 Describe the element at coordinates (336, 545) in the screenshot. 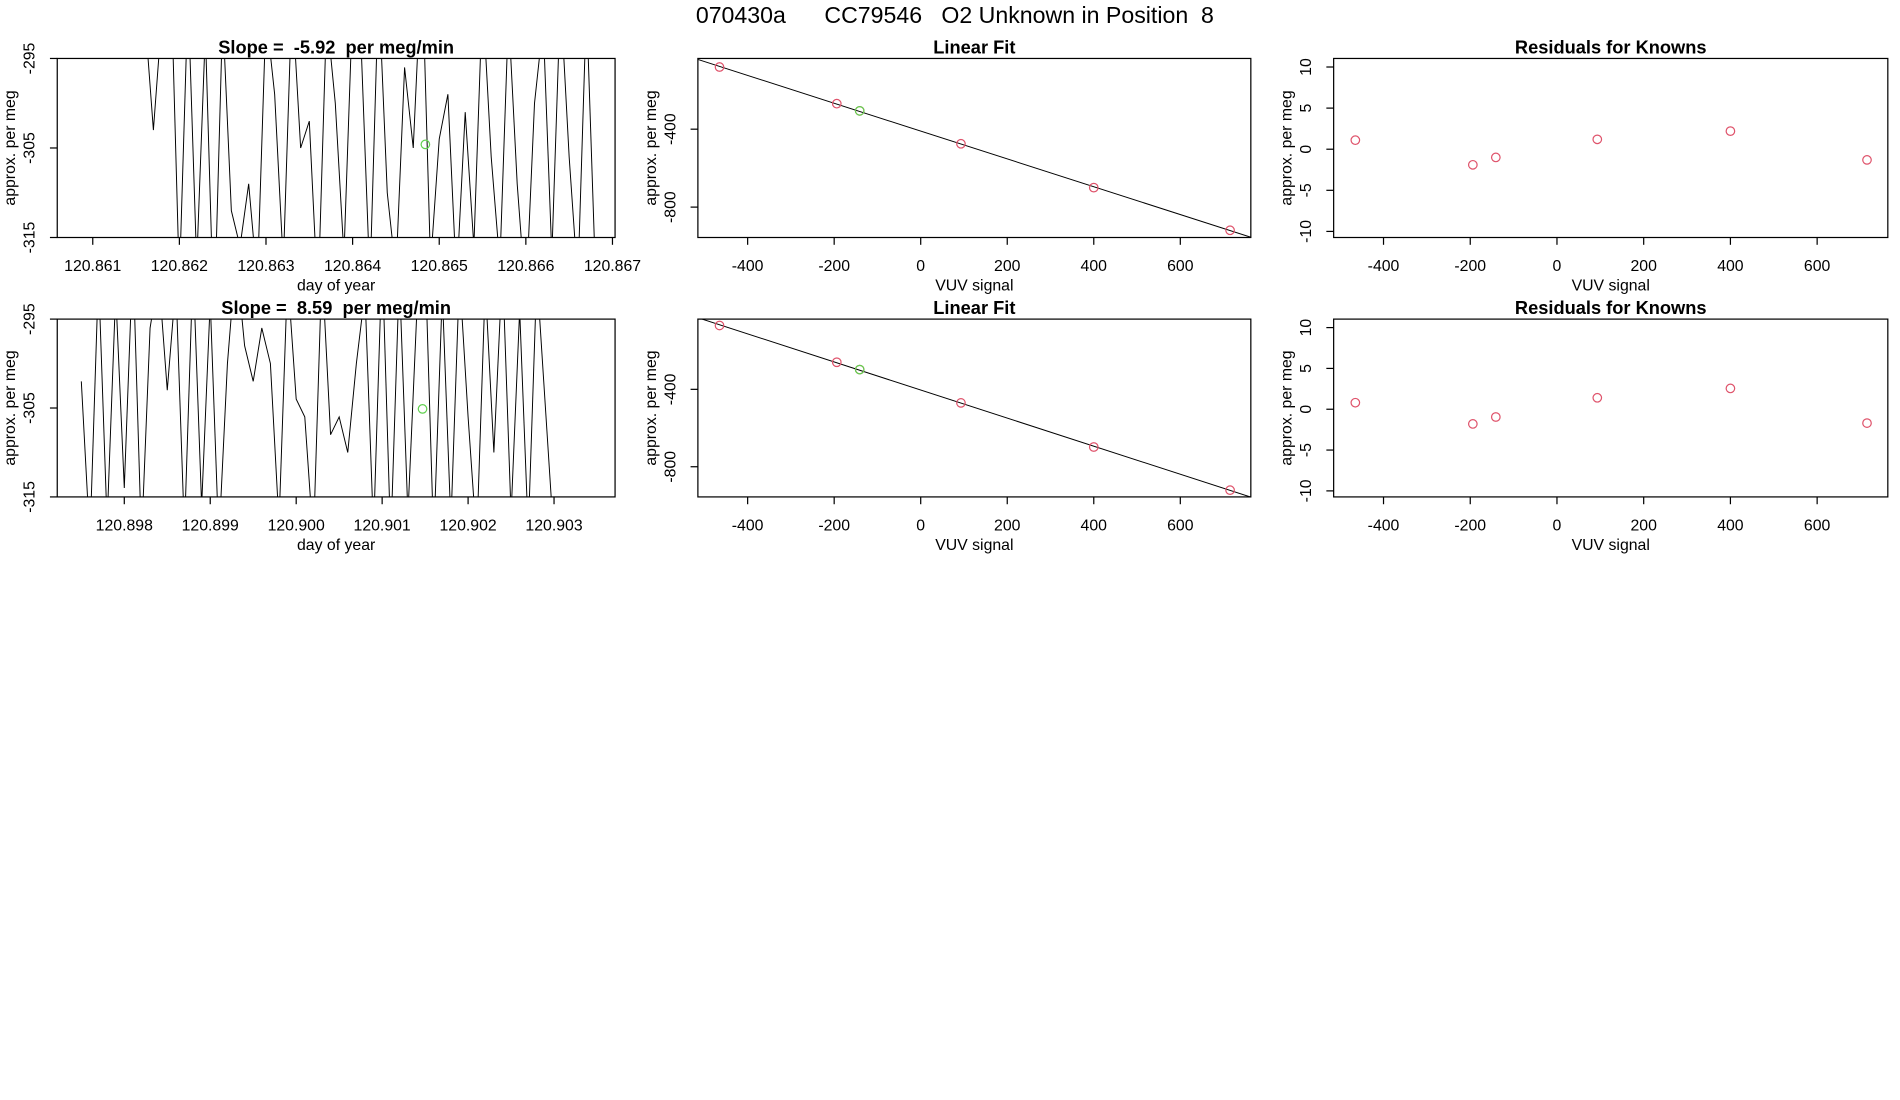

I see `x-axis-label: day of year` at that location.